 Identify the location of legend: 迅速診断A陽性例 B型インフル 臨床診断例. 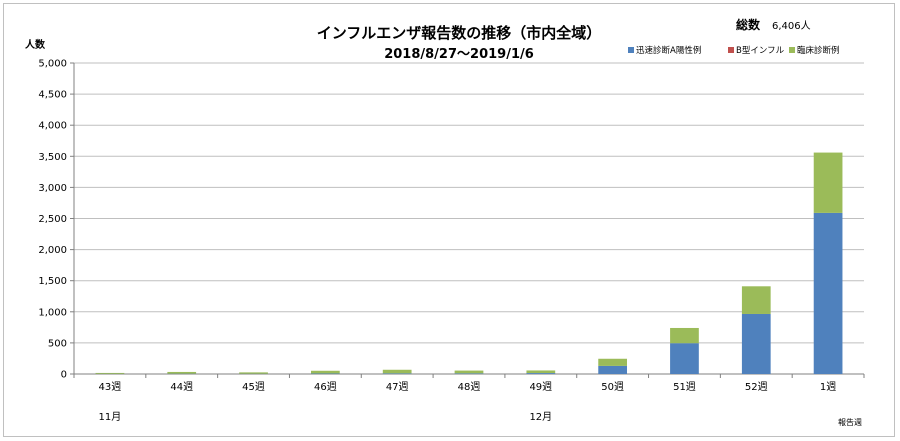
(734, 50).